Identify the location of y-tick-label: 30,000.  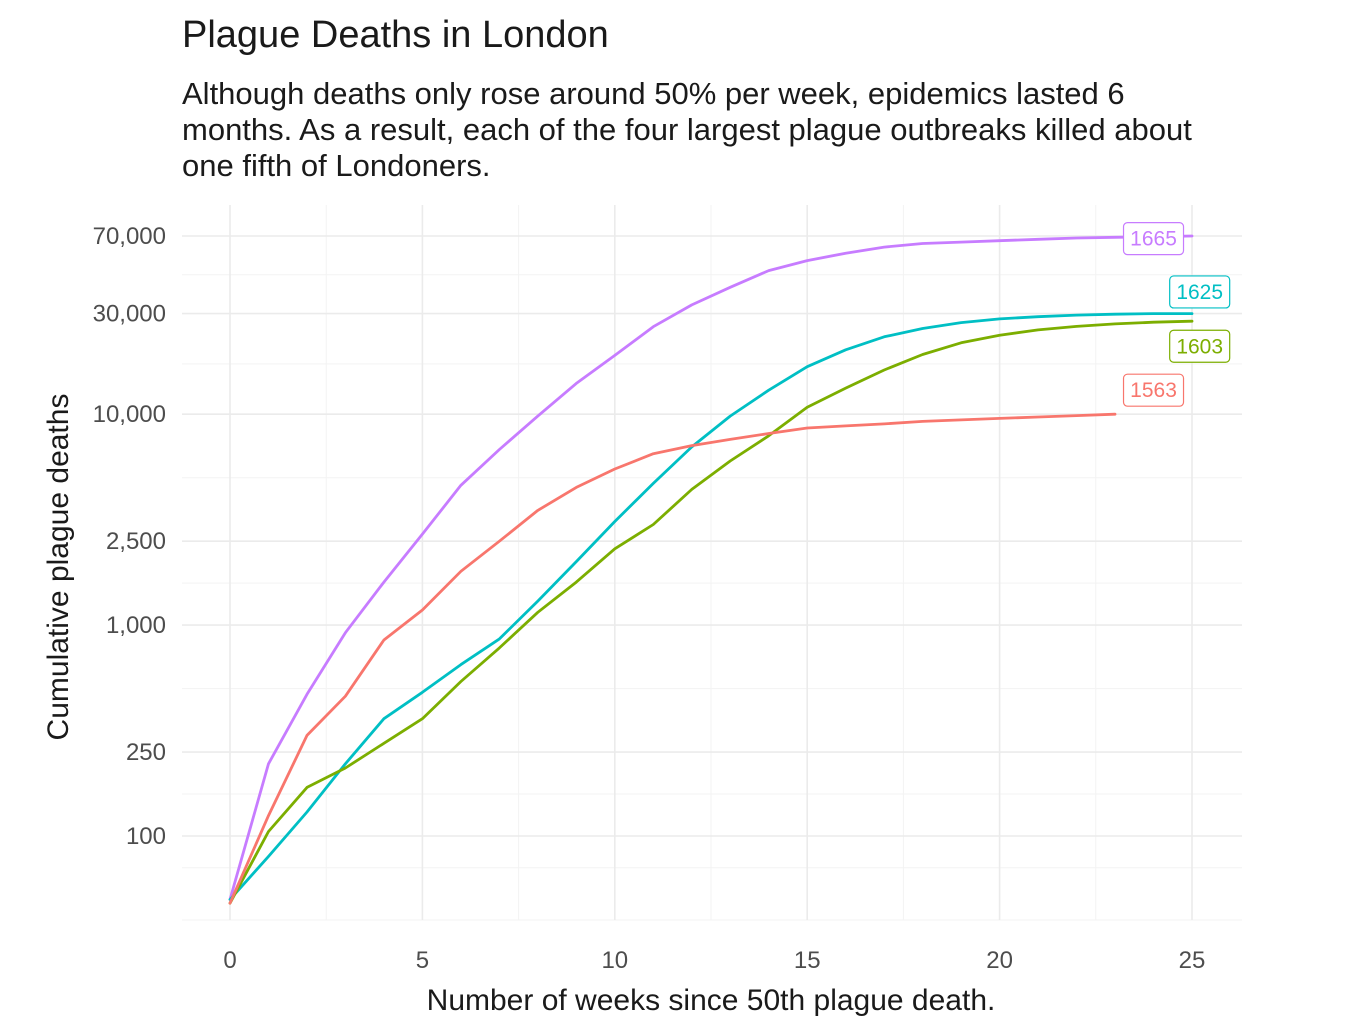
(129, 314).